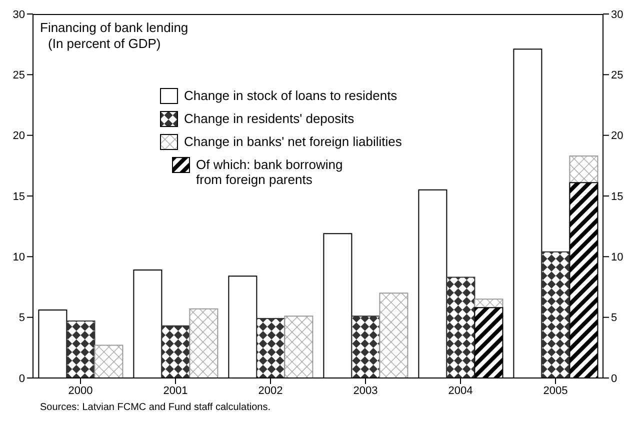 This screenshot has height=421, width=628. What do you see at coordinates (114, 28) in the screenshot?
I see `text: Financing of bank lending` at bounding box center [114, 28].